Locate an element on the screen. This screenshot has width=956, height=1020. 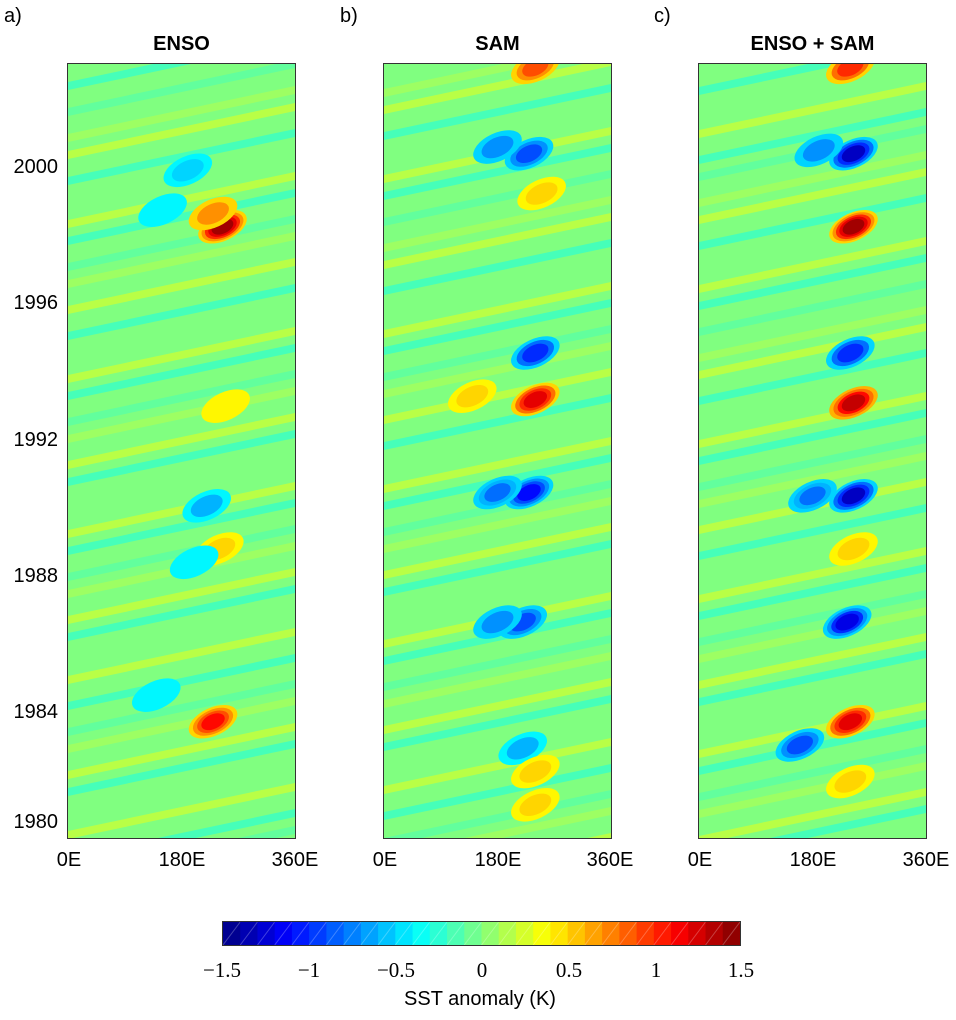
colorbar-tick-label: −0.5 is located at coordinates (396, 970).